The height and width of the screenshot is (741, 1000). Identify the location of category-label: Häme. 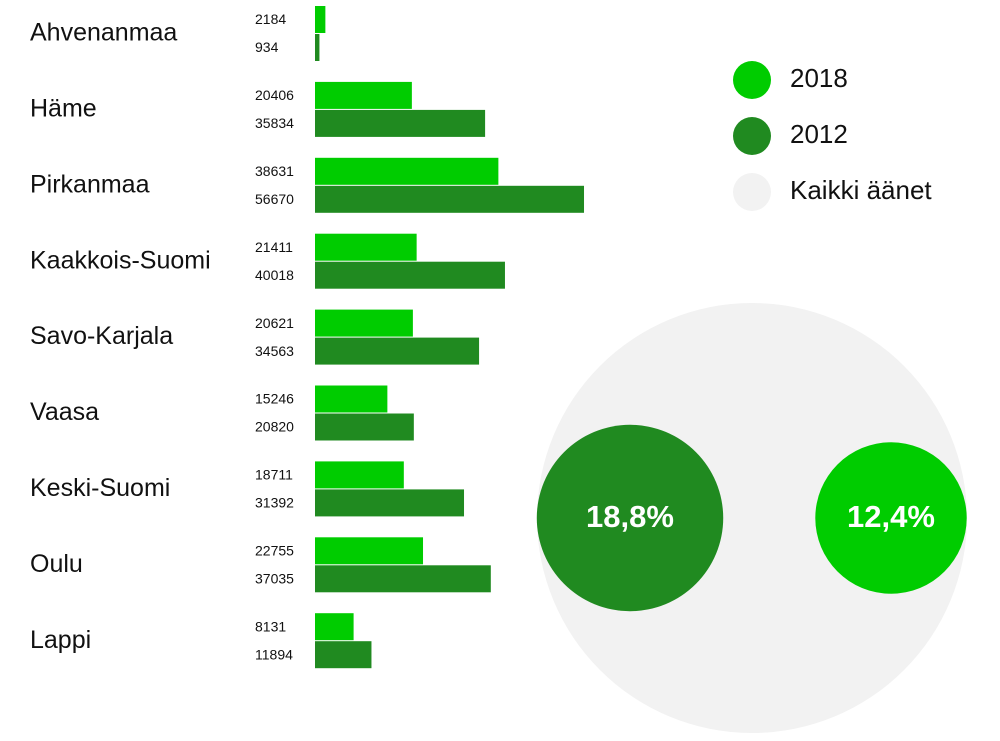
(63, 109).